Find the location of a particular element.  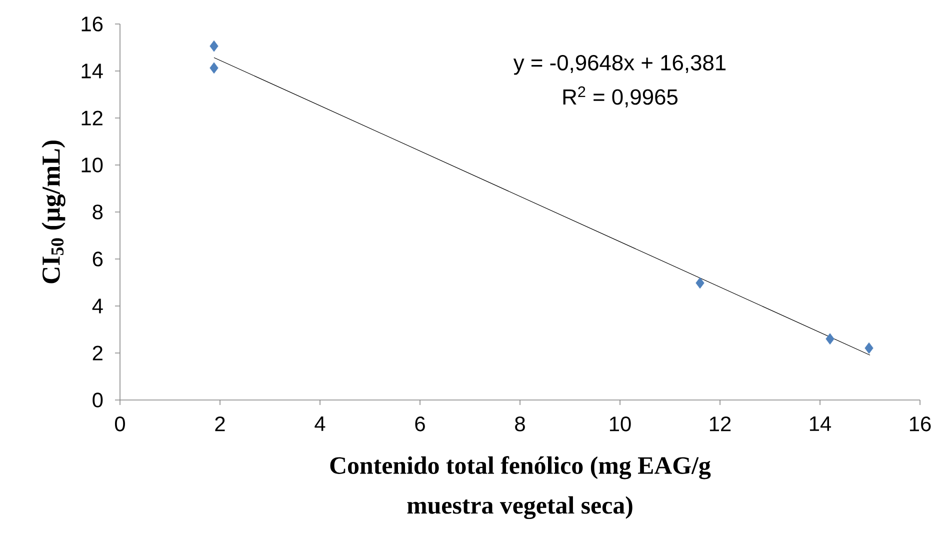

x-tick-label: 4 is located at coordinates (320, 423).